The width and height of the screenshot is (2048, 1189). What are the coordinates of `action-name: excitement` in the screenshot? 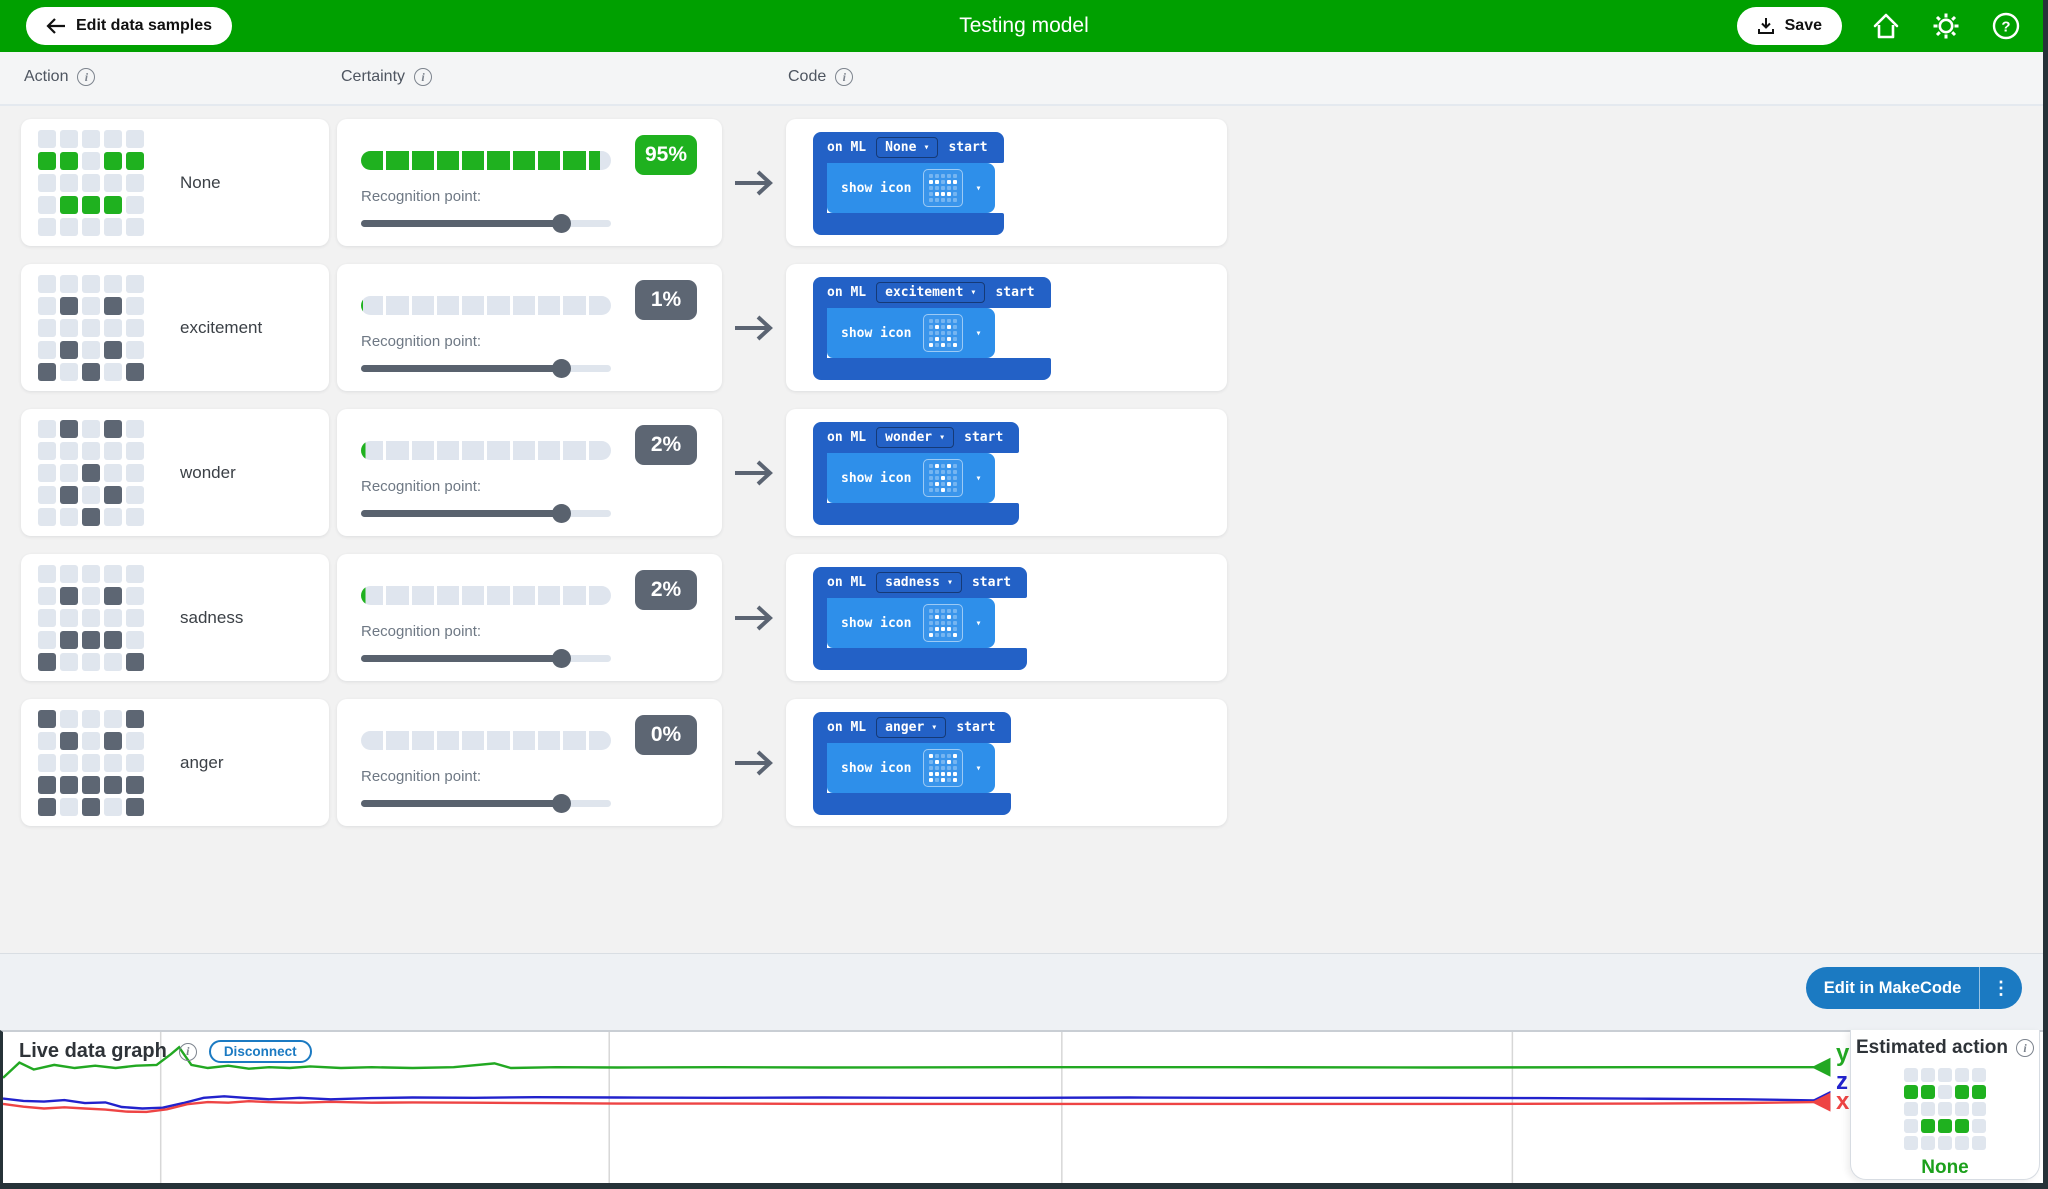 It's located at (221, 327).